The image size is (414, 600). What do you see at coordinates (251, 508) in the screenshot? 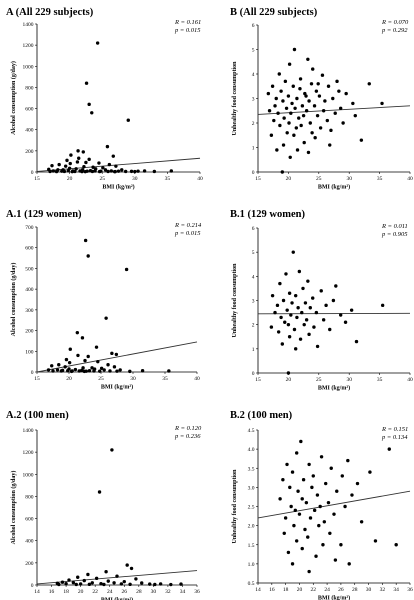
I see `y-tick-label: 2.5` at bounding box center [251, 508].